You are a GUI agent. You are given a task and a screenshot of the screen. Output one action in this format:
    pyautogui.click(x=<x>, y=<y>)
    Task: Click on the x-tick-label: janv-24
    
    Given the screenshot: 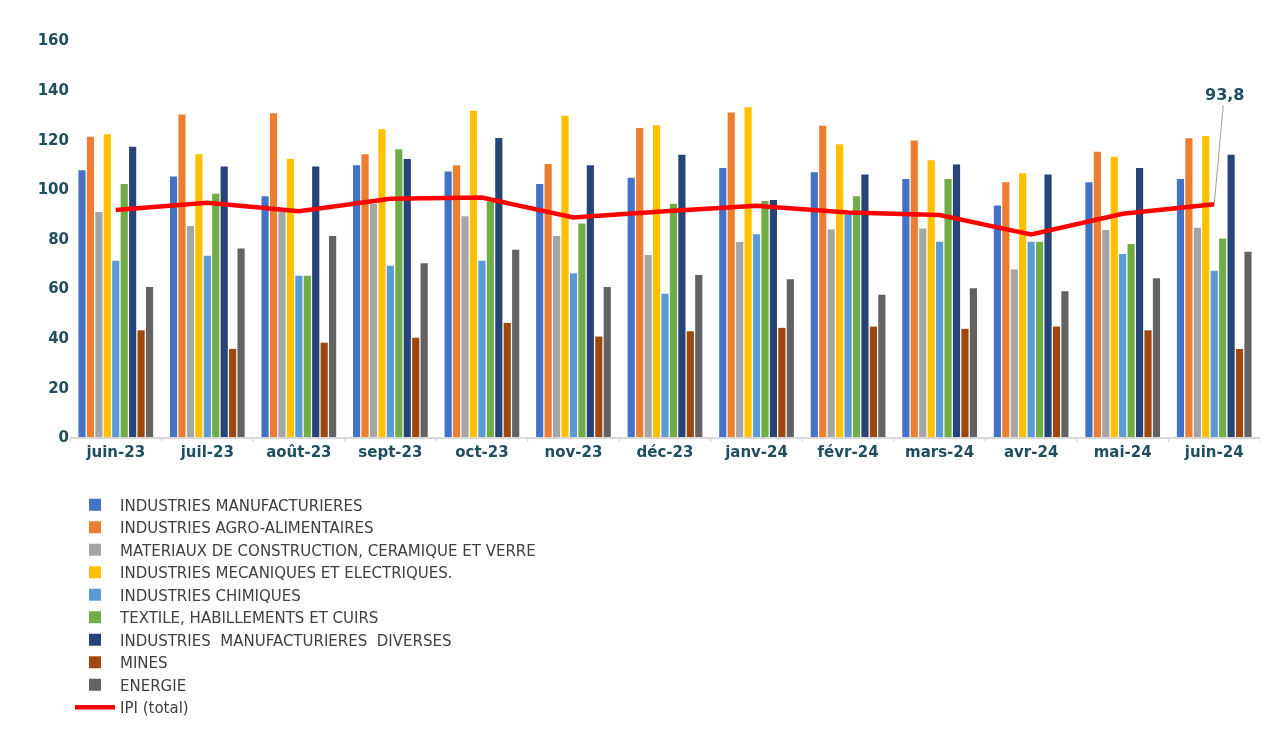 What is the action you would take?
    pyautogui.click(x=756, y=451)
    